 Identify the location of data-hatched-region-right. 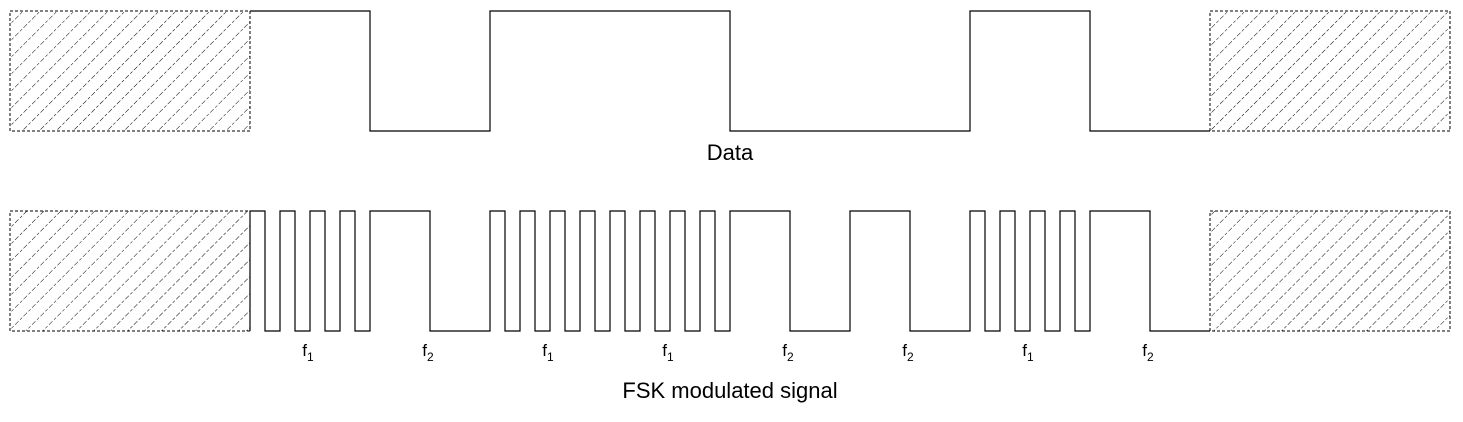
(1330, 71).